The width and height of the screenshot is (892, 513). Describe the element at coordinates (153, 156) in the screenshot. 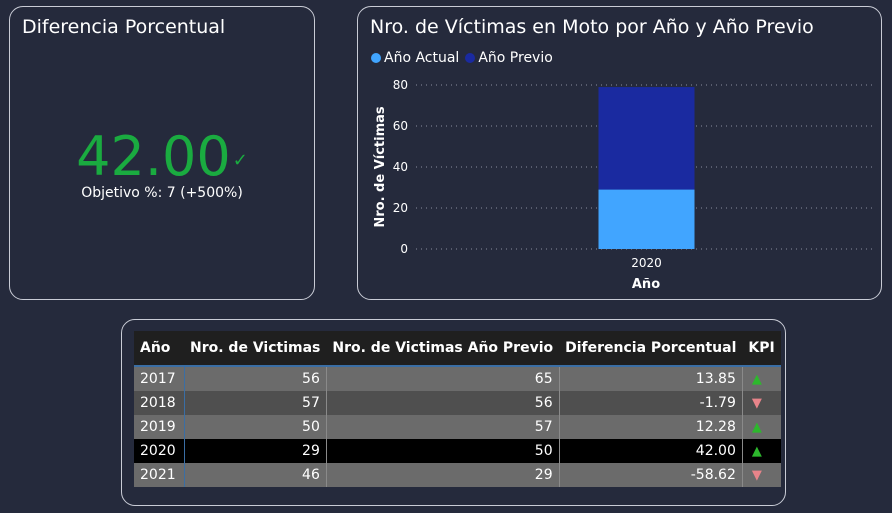

I see `kpi-value-text: 42.00` at that location.